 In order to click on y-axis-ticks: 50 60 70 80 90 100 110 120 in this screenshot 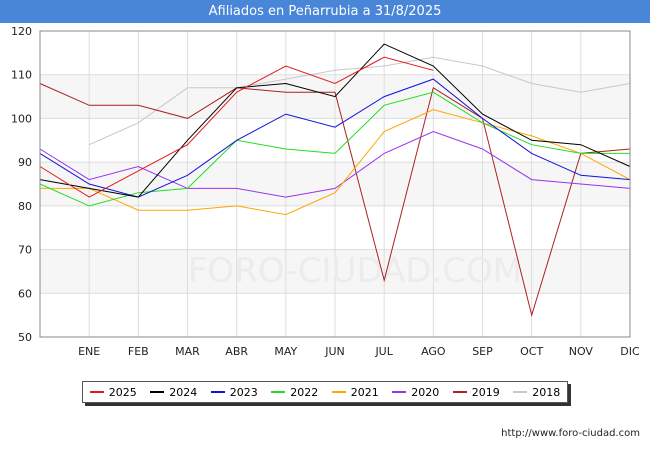, I will do `click(21, 184)`.